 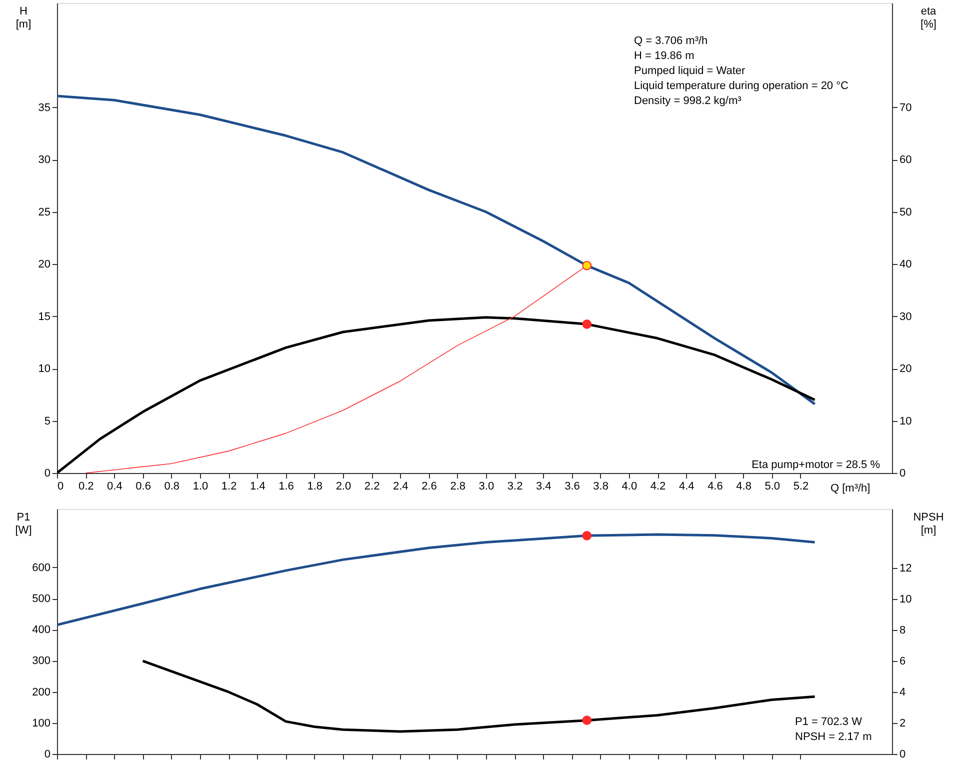 I want to click on annotation: H = 19.86 m, so click(x=664, y=56).